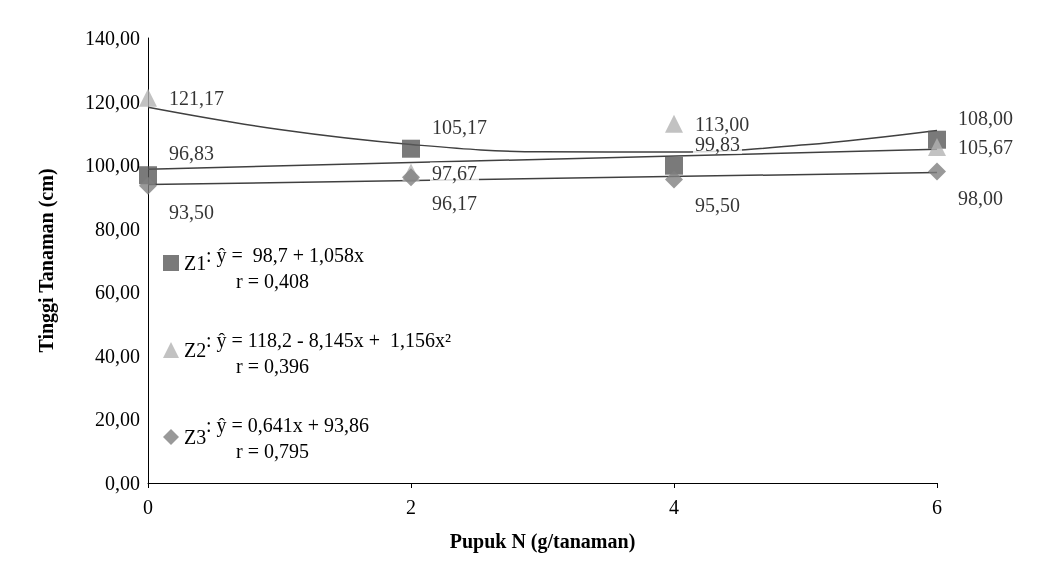  I want to click on legend-label: Z1, so click(195, 263).